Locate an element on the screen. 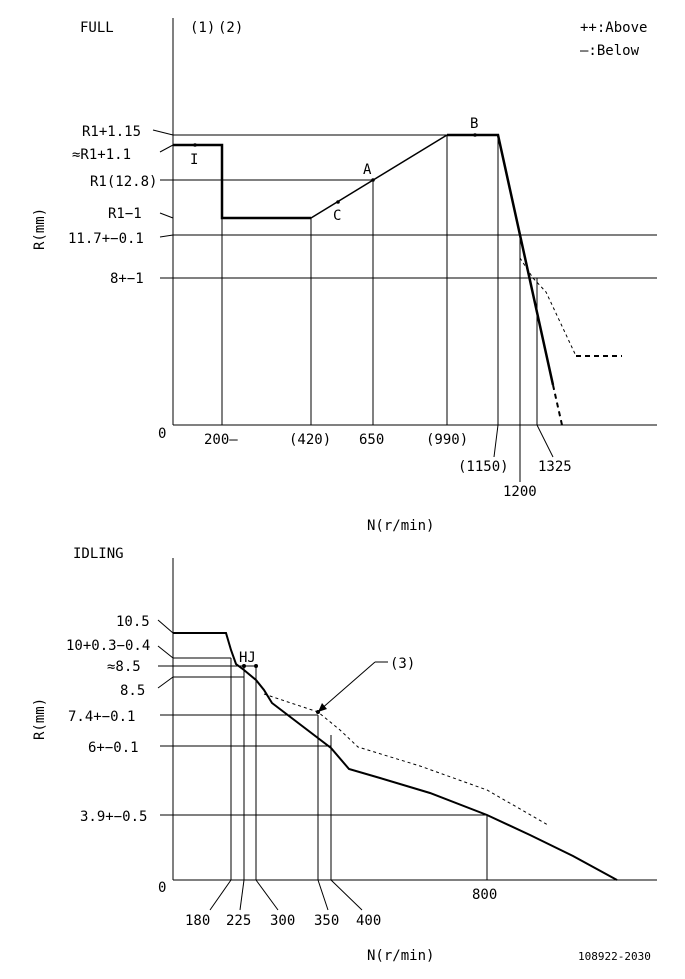 Image resolution: width=685 pixels, height=979 pixels. full-point-label-b: B is located at coordinates (474, 124).